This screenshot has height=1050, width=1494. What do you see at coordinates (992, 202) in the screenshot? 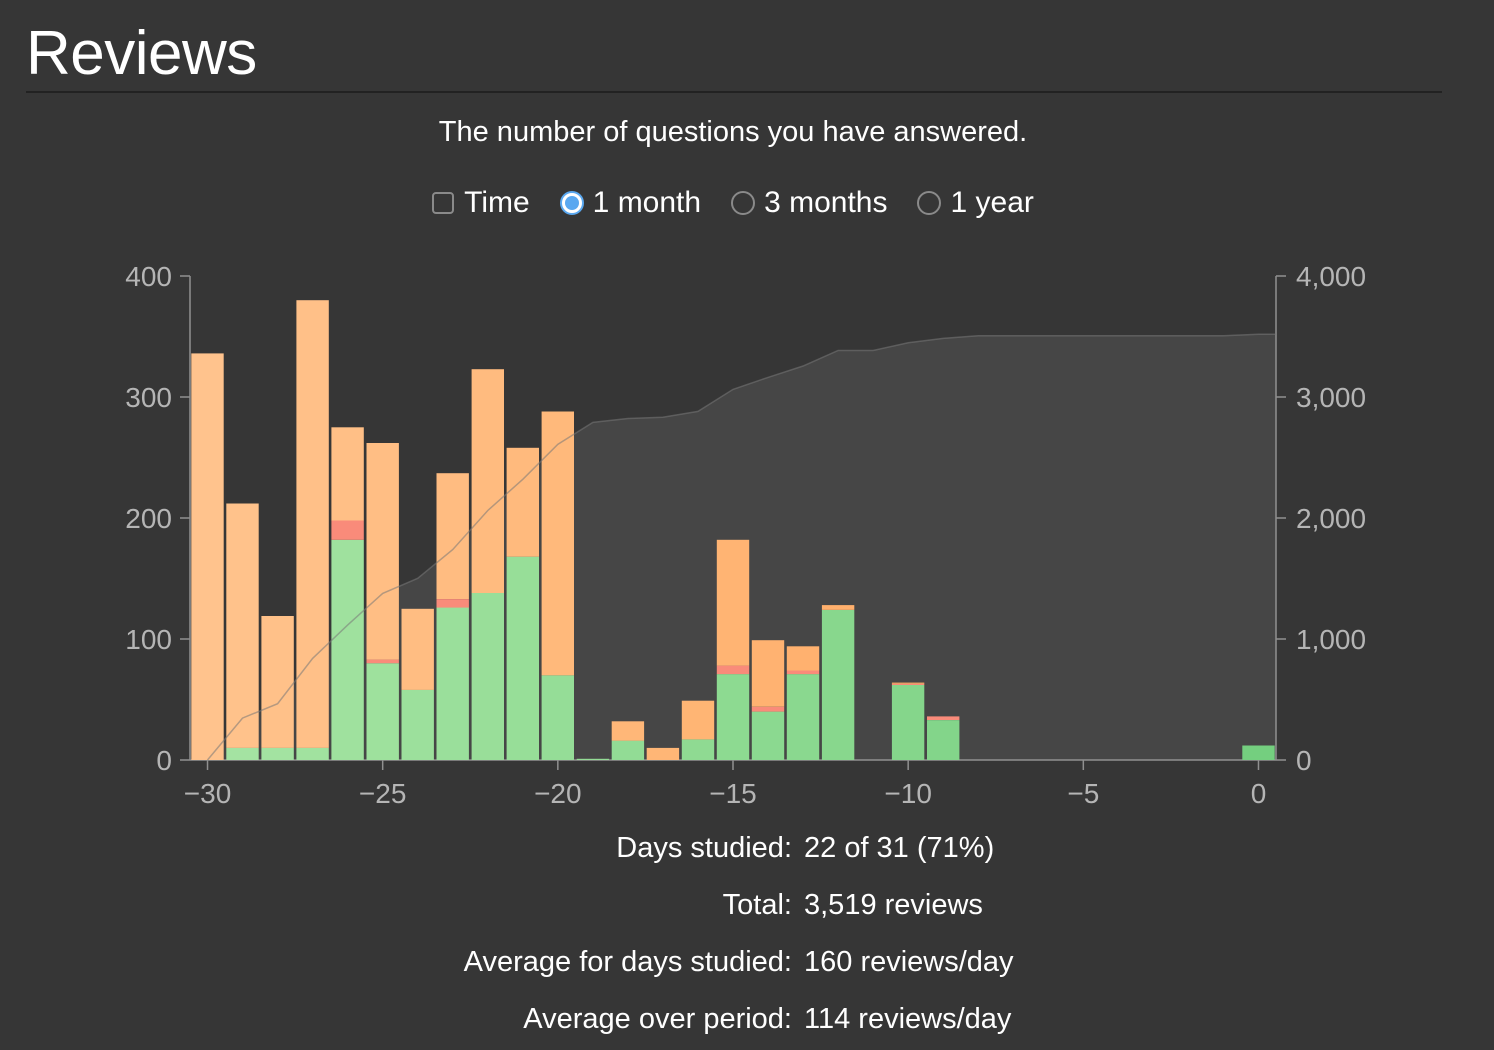
I see `radio-1-year-label: 1 year` at bounding box center [992, 202].